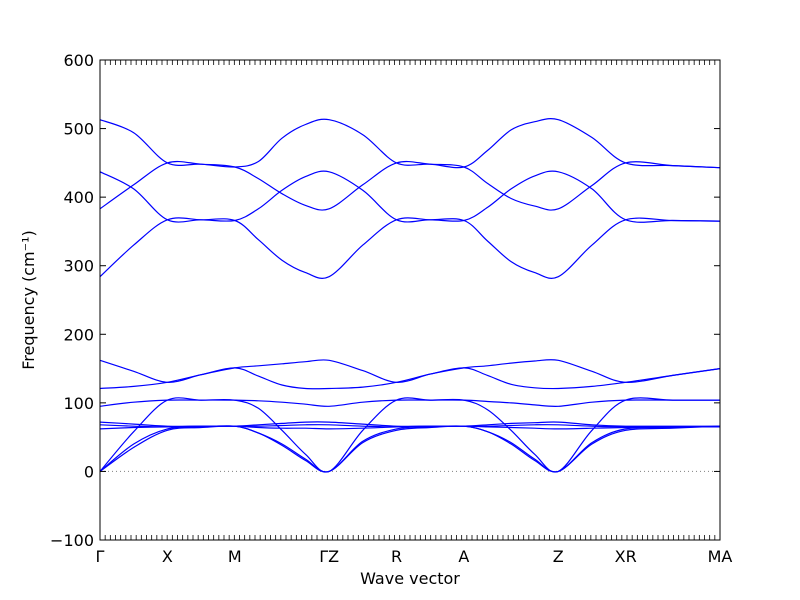 This screenshot has height=600, width=800. Describe the element at coordinates (396, 556) in the screenshot. I see `x-tick-label: R` at that location.